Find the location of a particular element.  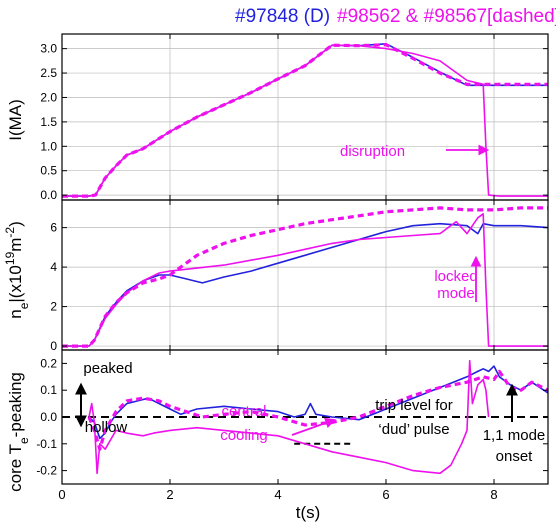

y-tick-label: 3.0 is located at coordinates (48, 49).